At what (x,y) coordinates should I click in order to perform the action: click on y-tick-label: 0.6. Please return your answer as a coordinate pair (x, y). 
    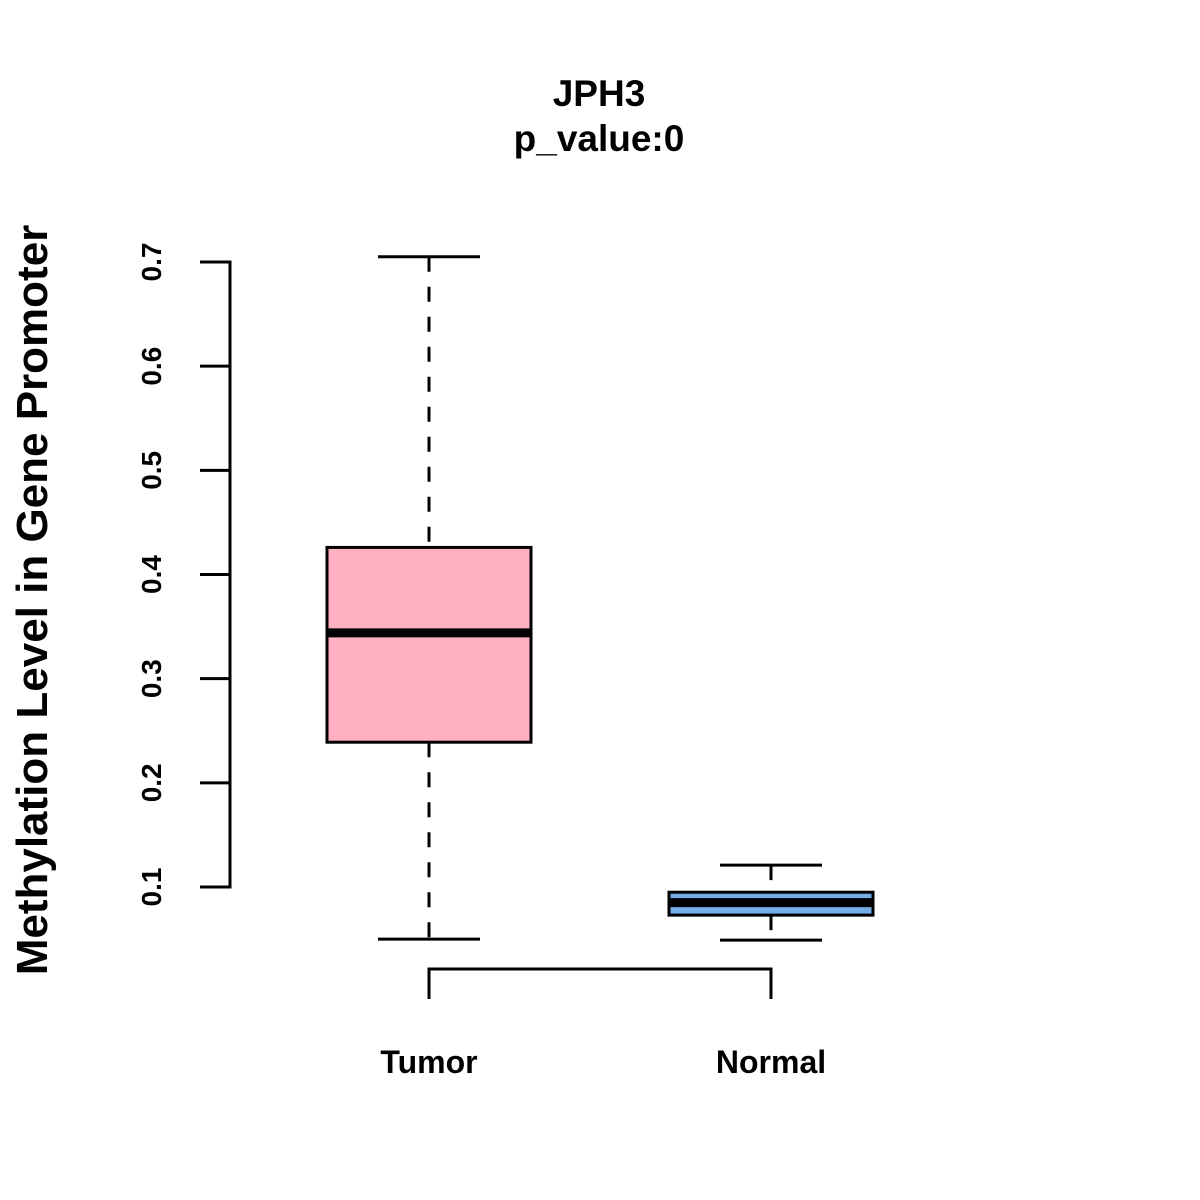
    Looking at the image, I should click on (151, 366).